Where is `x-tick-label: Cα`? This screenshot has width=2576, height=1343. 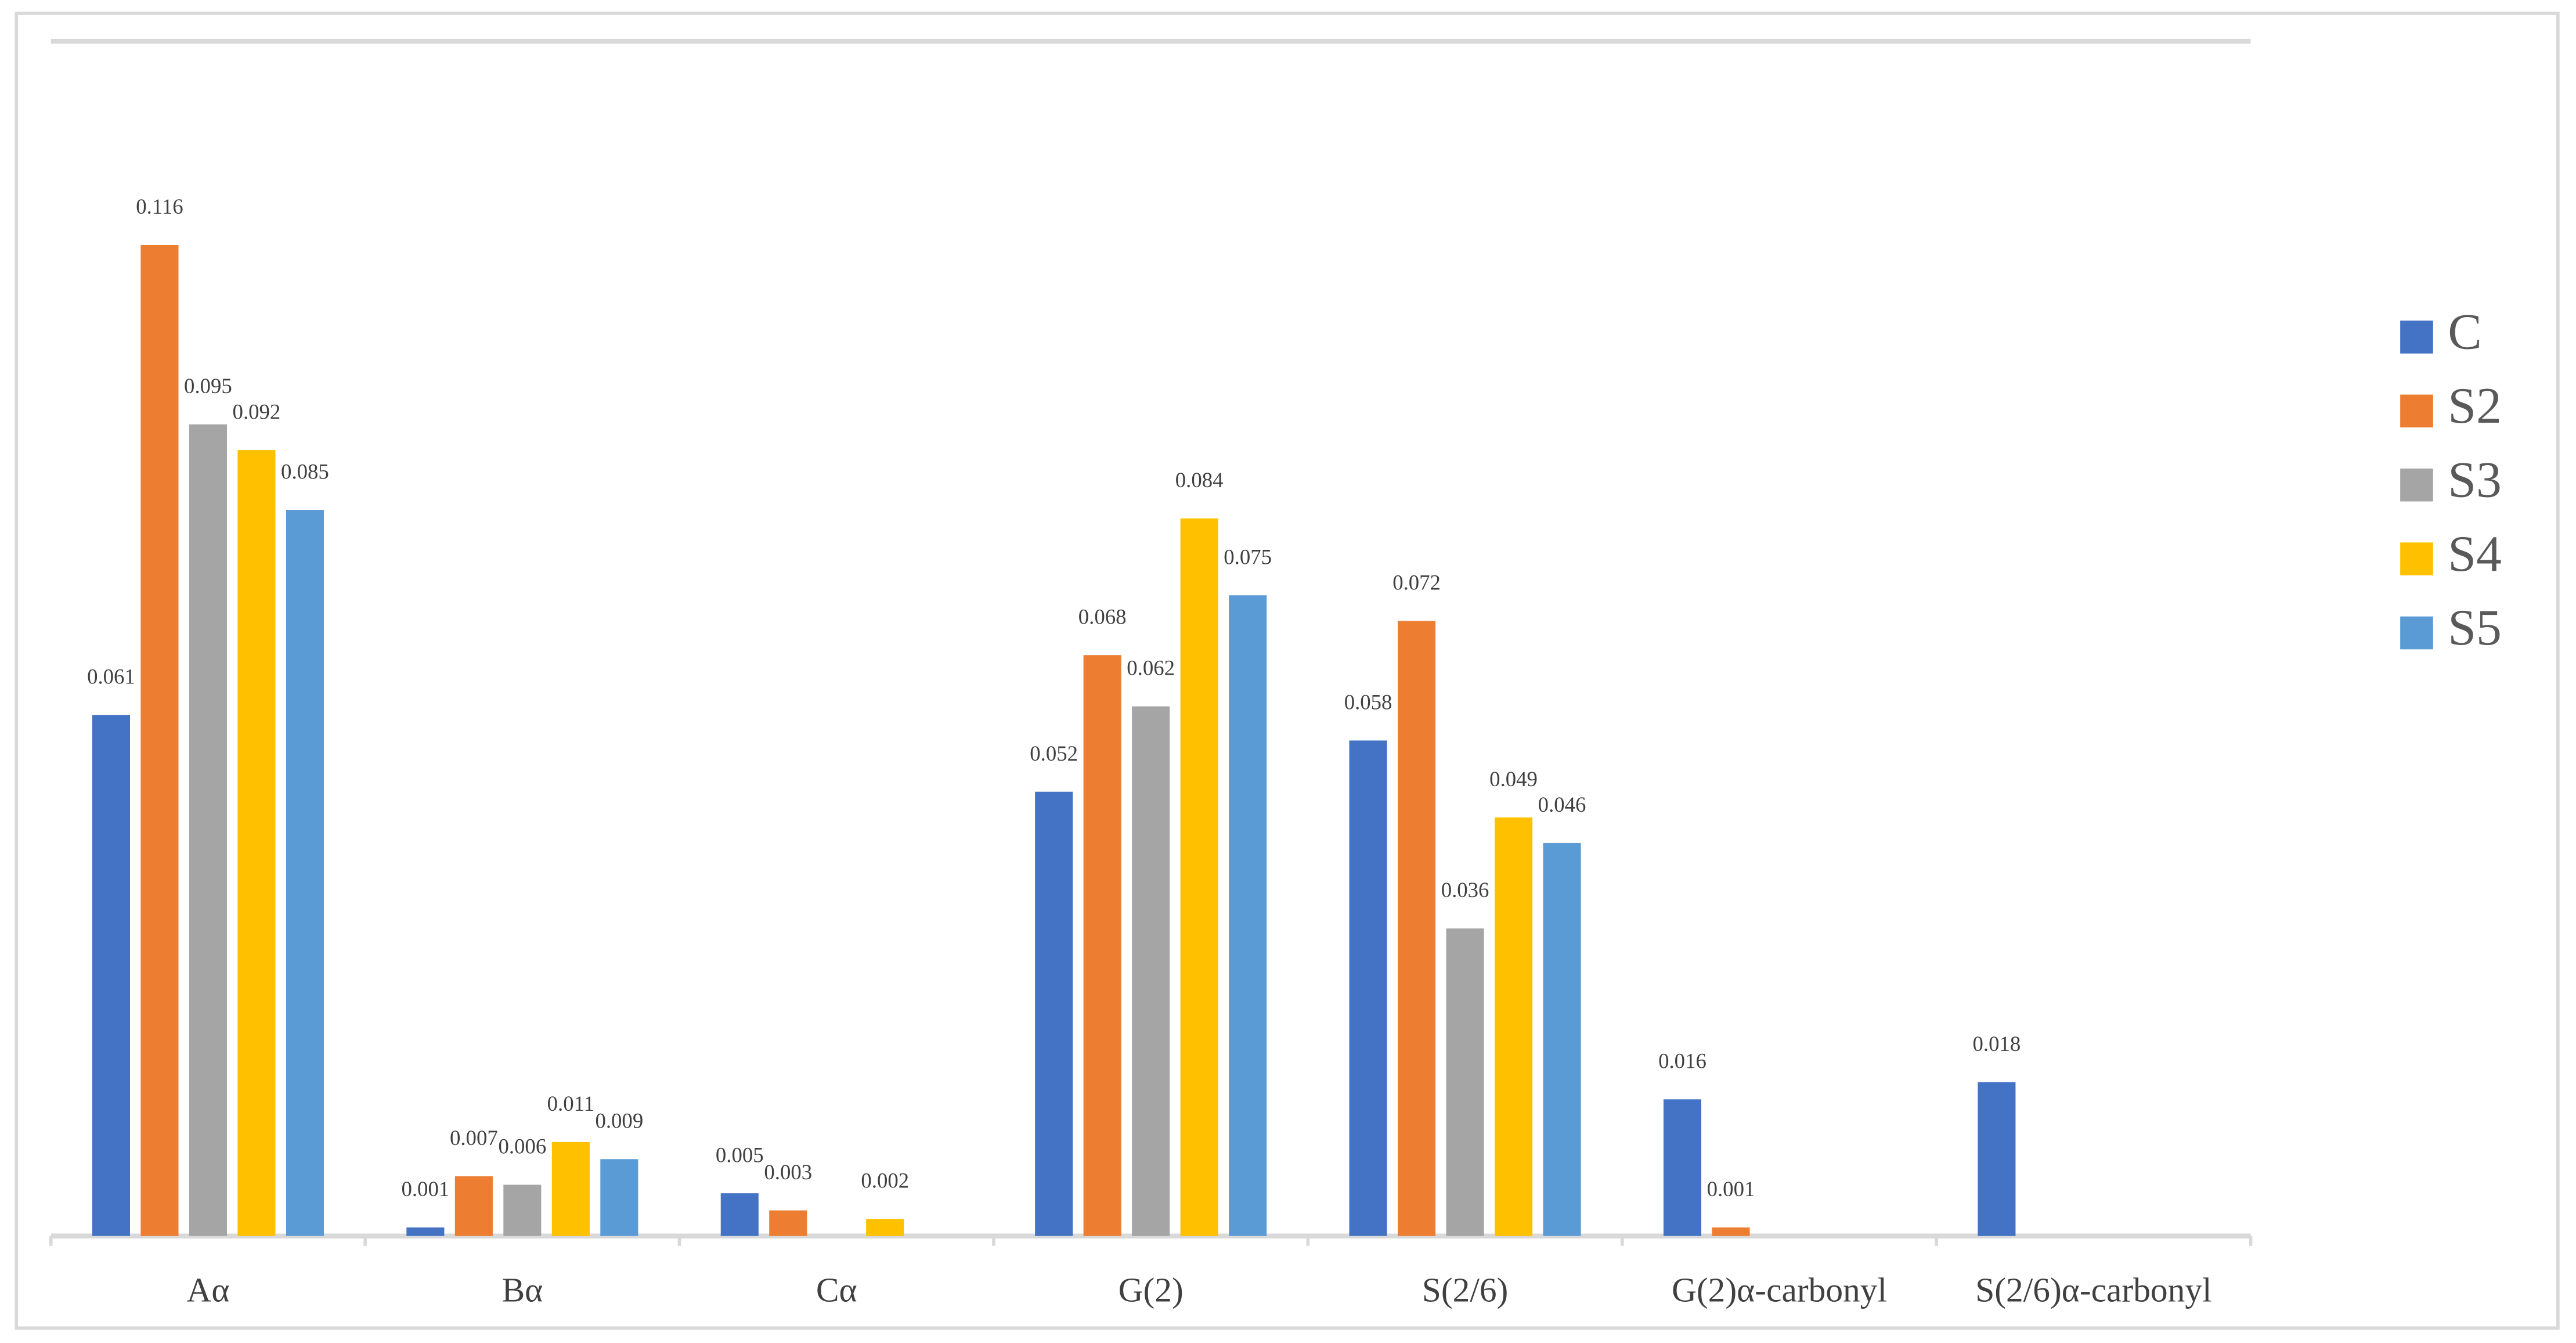
x-tick-label: Cα is located at coordinates (837, 1290).